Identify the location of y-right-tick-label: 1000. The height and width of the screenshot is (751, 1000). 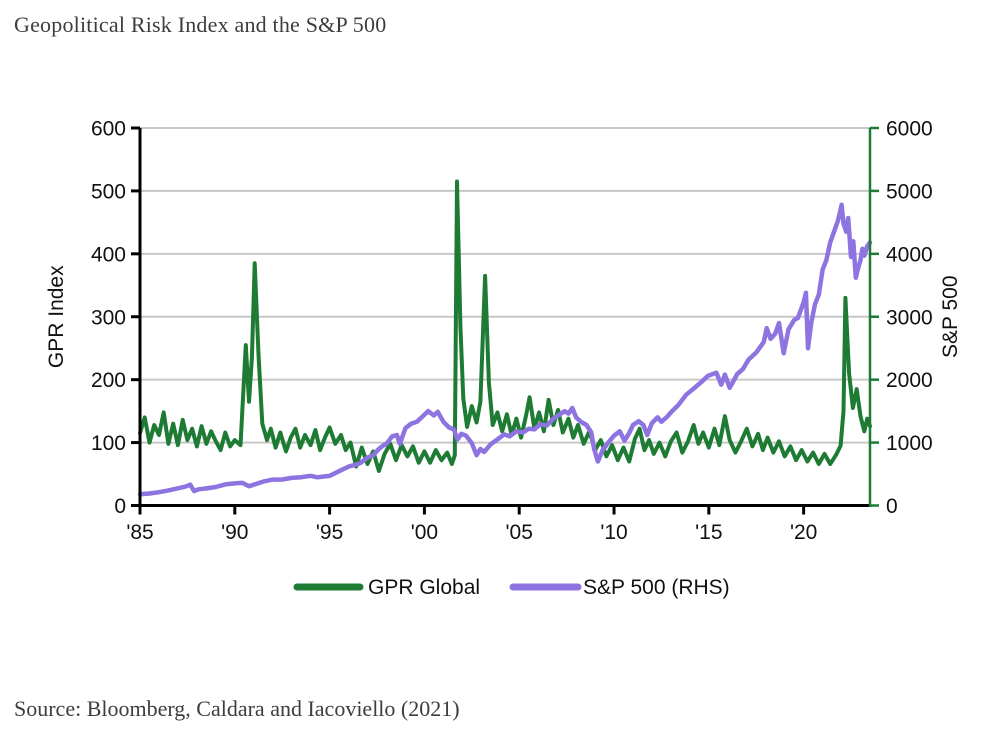
(909, 443).